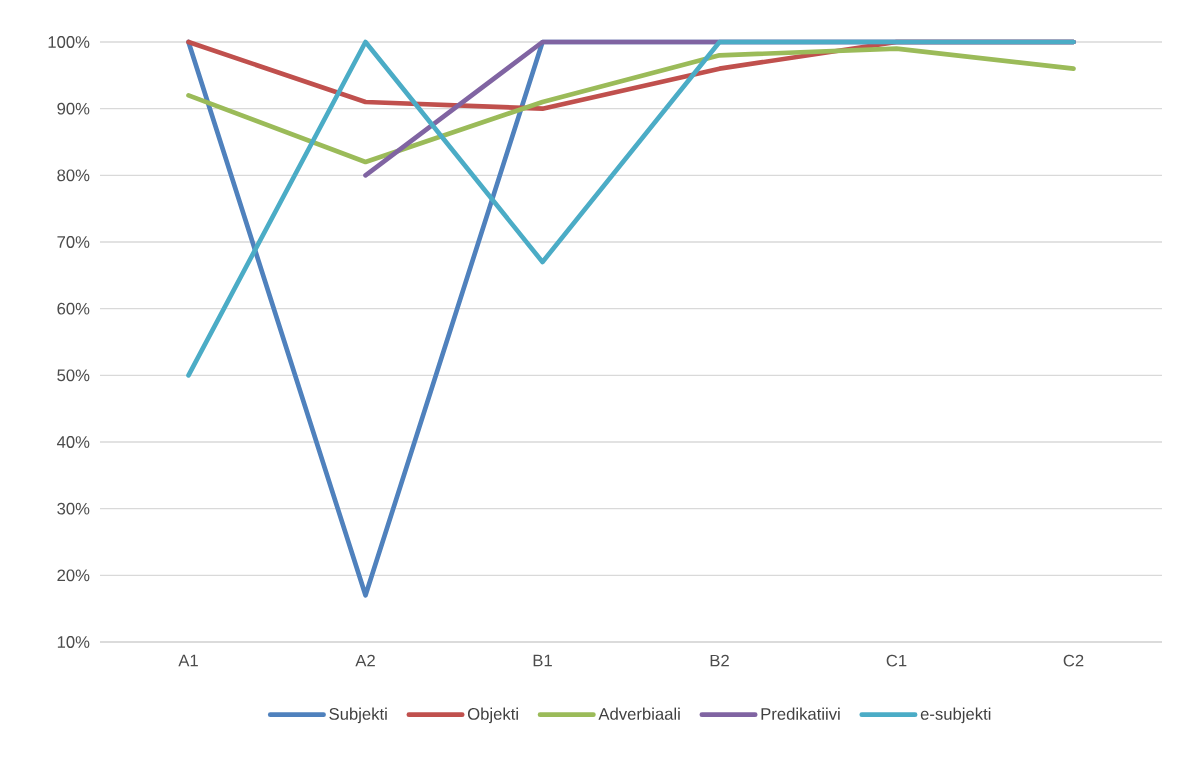 This screenshot has width=1178, height=757. Describe the element at coordinates (73, 242) in the screenshot. I see `y-tick-label: 70%` at that location.